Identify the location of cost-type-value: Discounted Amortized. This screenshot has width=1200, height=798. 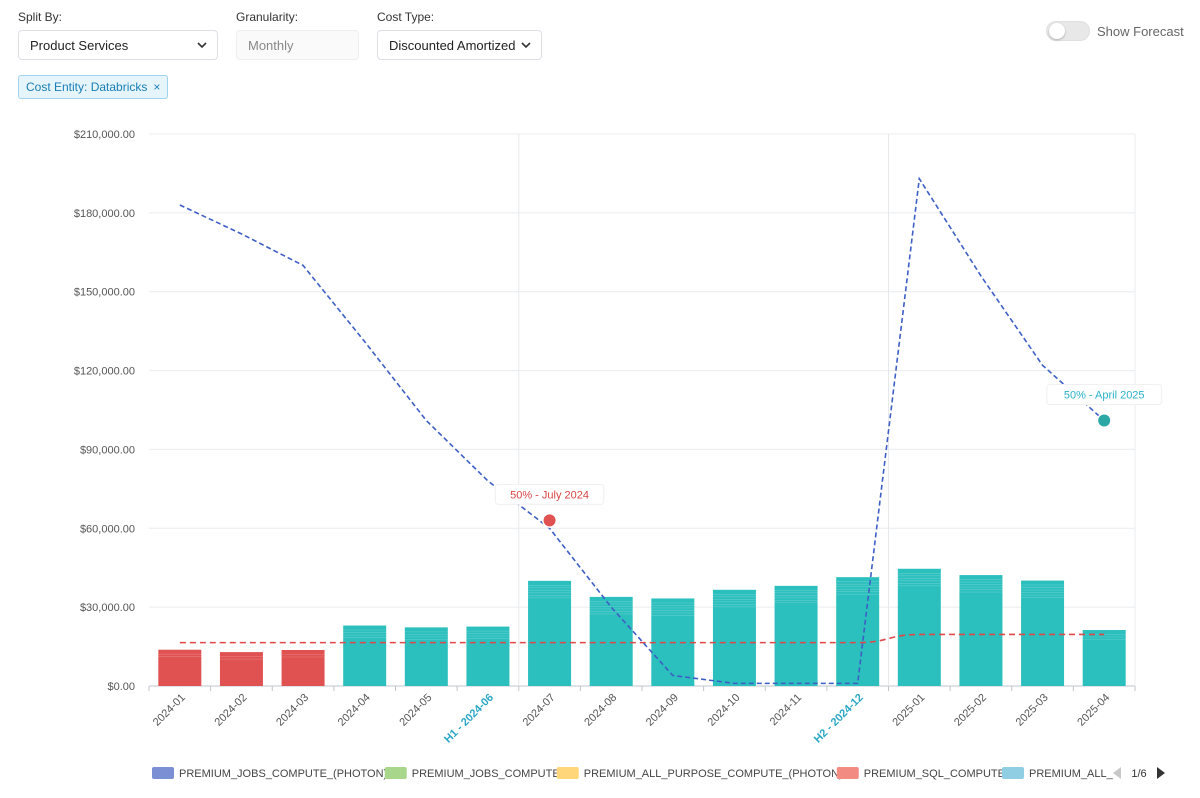
(452, 45).